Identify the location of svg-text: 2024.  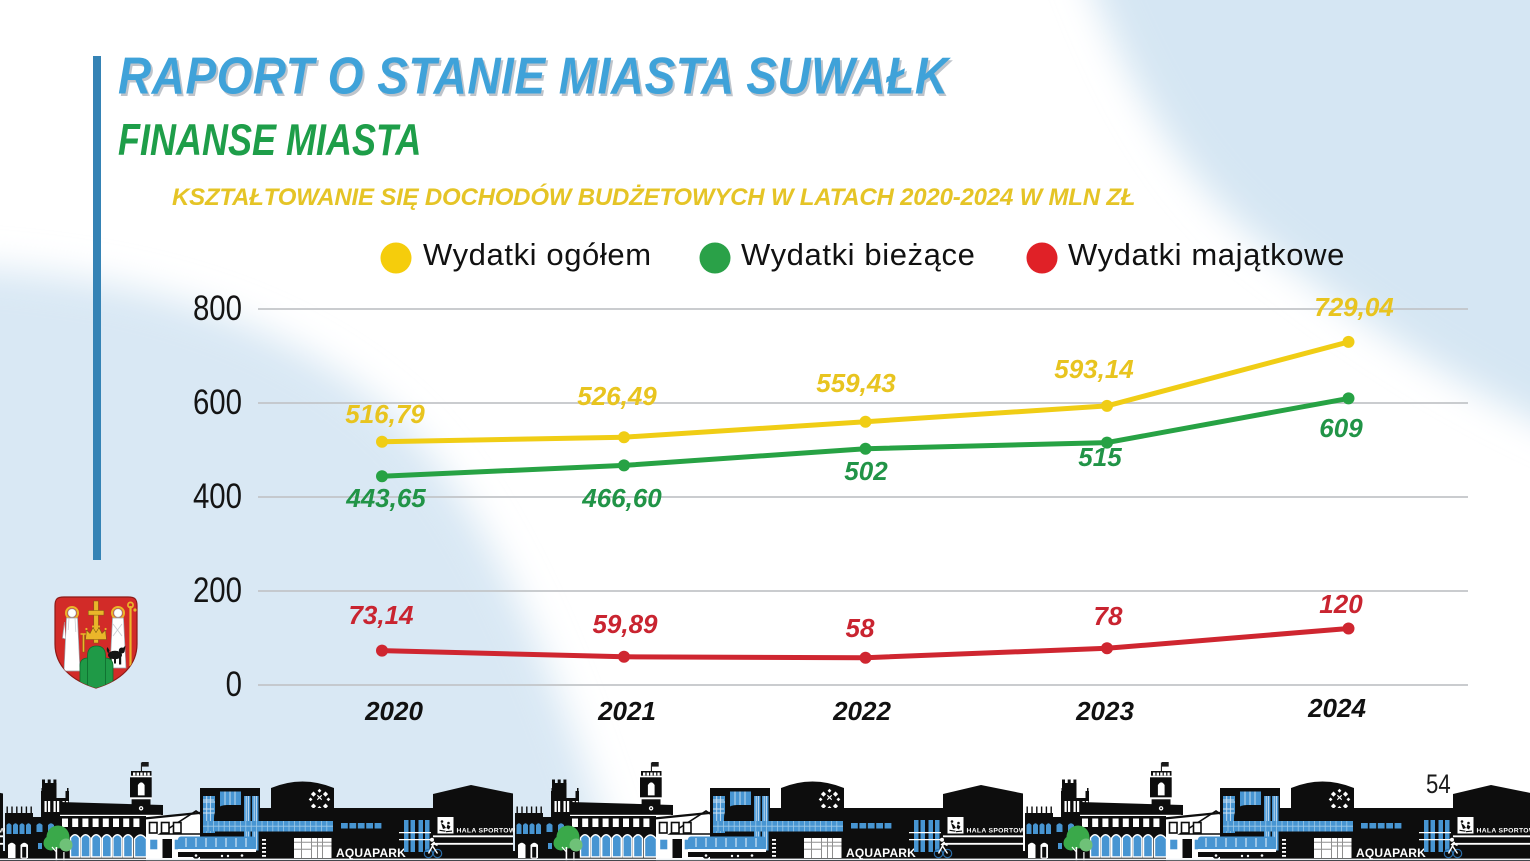
(1336, 708).